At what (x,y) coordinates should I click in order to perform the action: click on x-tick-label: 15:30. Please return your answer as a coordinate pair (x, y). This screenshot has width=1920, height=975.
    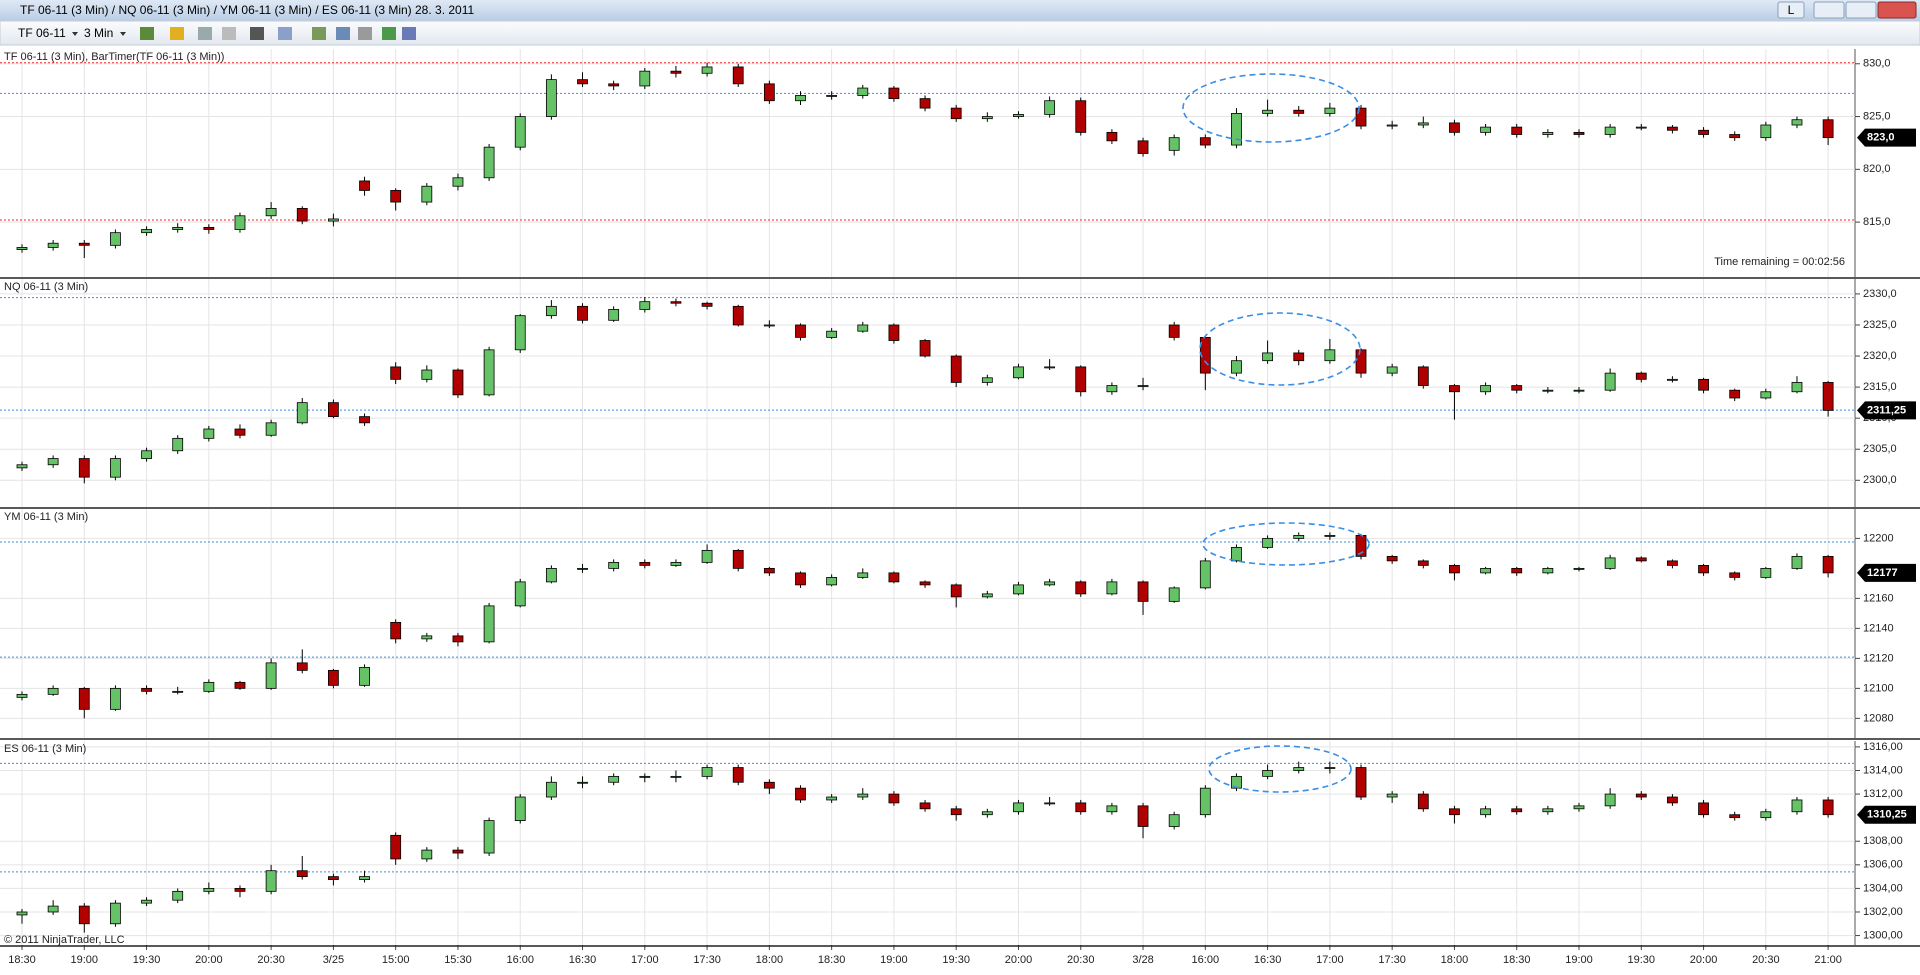
    Looking at the image, I should click on (458, 960).